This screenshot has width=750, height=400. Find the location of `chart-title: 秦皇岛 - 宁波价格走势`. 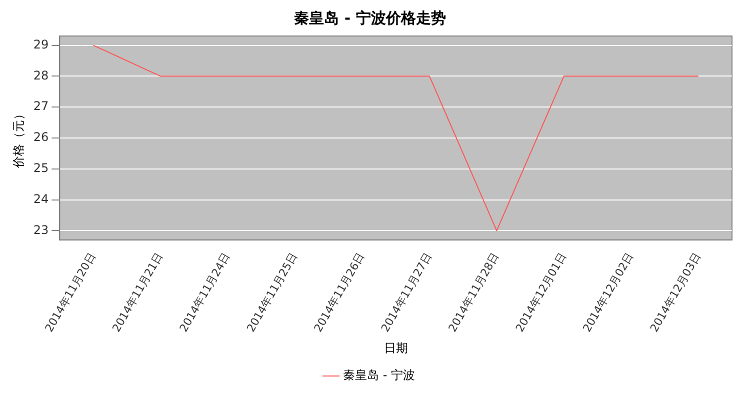

chart-title: 秦皇岛 - 宁波价格走势 is located at coordinates (370, 17).